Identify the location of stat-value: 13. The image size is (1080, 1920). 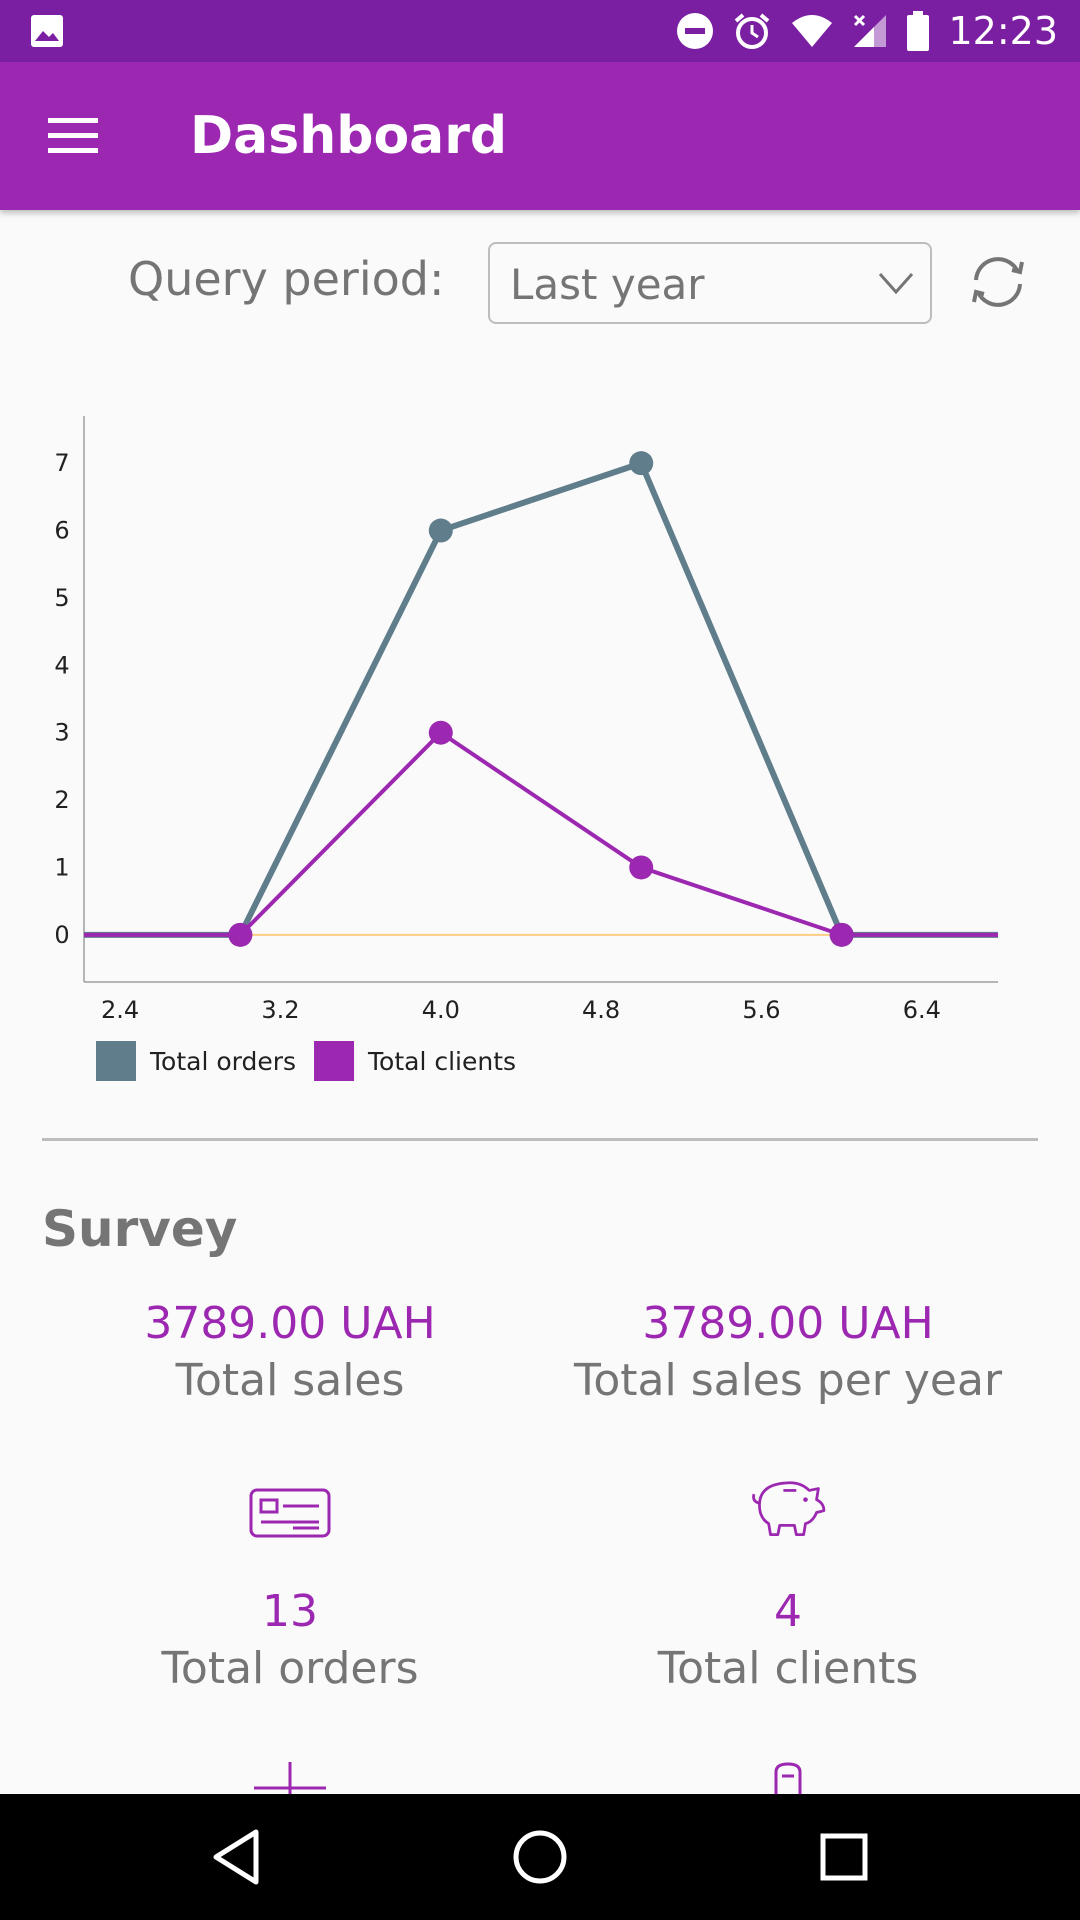
(290, 1611).